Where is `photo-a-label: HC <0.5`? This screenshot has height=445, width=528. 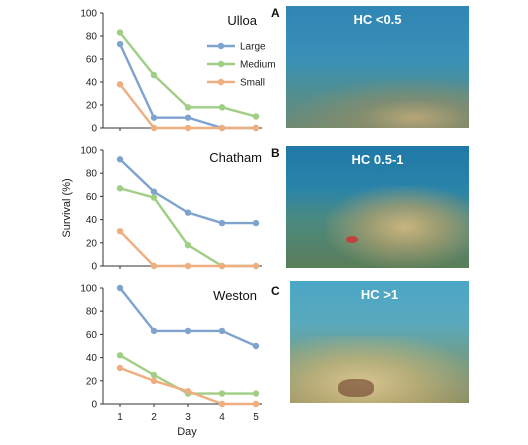
photo-a-label: HC <0.5 is located at coordinates (377, 19).